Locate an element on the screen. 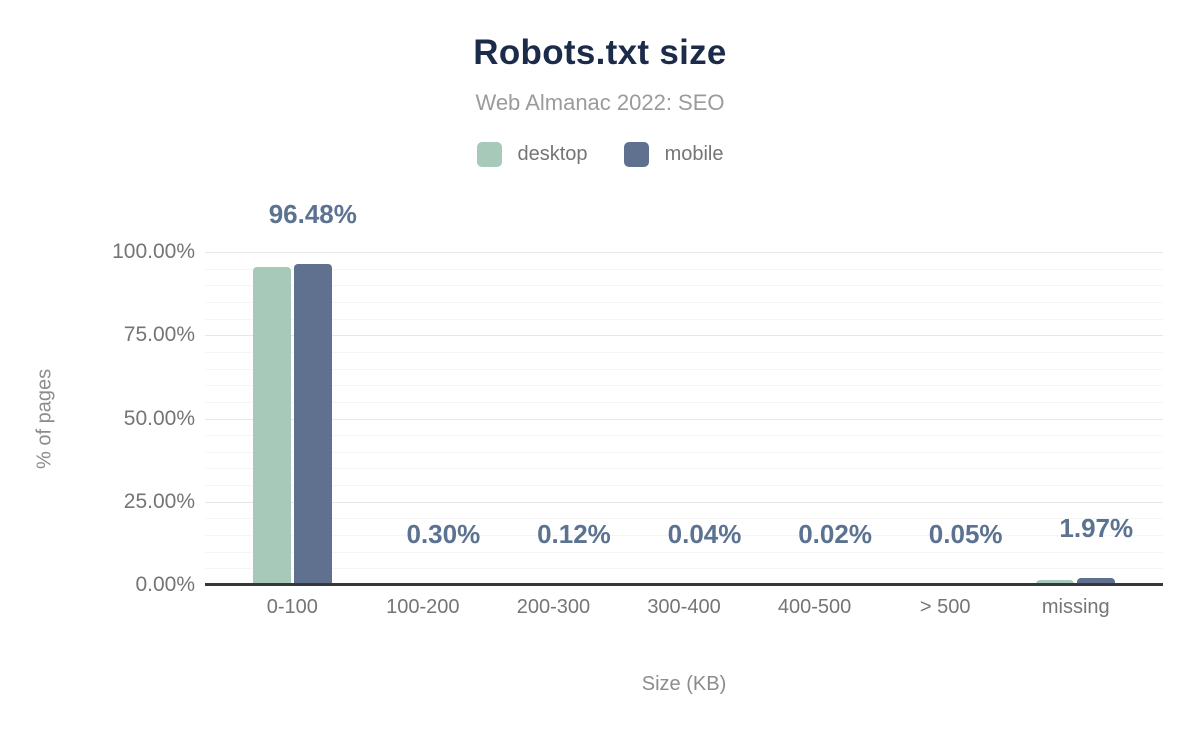 This screenshot has width=1200, height=742. legend-item-mobile: mobile is located at coordinates (673, 154).